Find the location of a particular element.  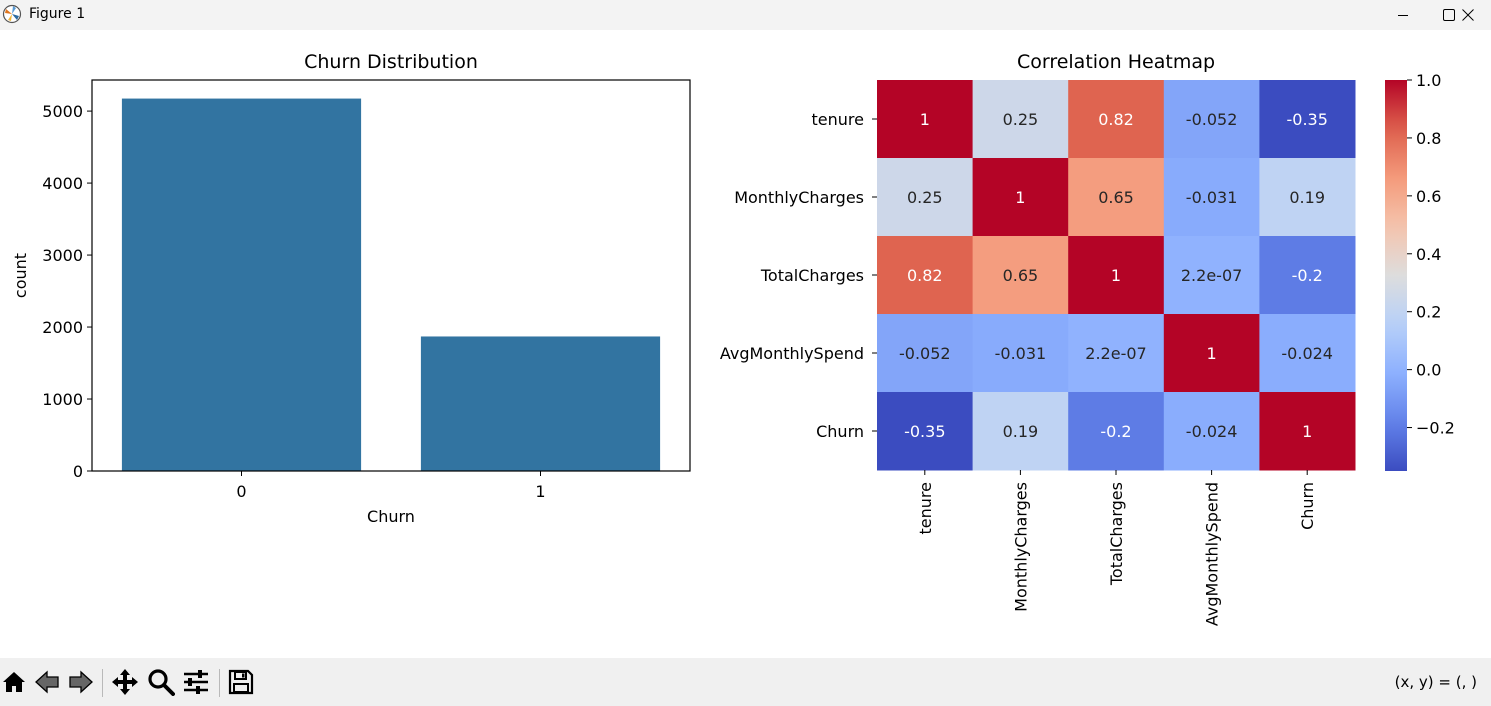

save-icon is located at coordinates (241, 682).